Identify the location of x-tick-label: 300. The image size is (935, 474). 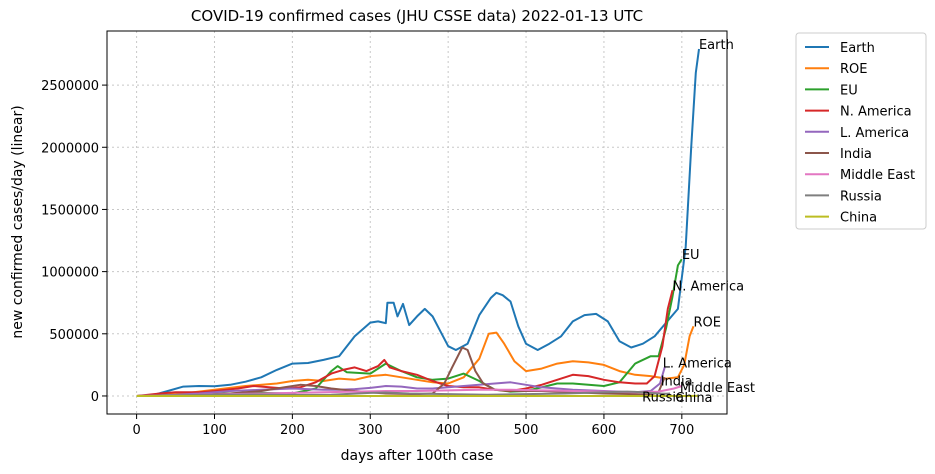
(370, 430).